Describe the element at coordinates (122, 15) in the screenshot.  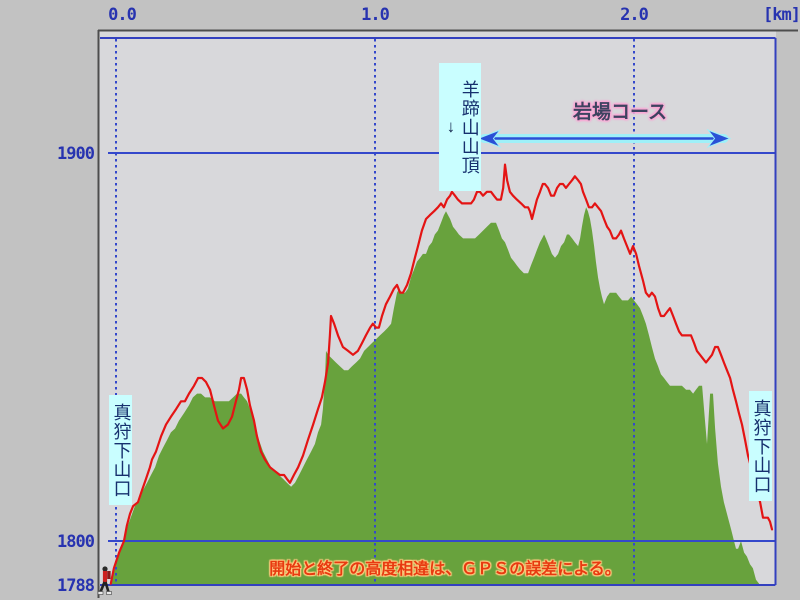
I see `x-axis-tick-0km: 0.0` at that location.